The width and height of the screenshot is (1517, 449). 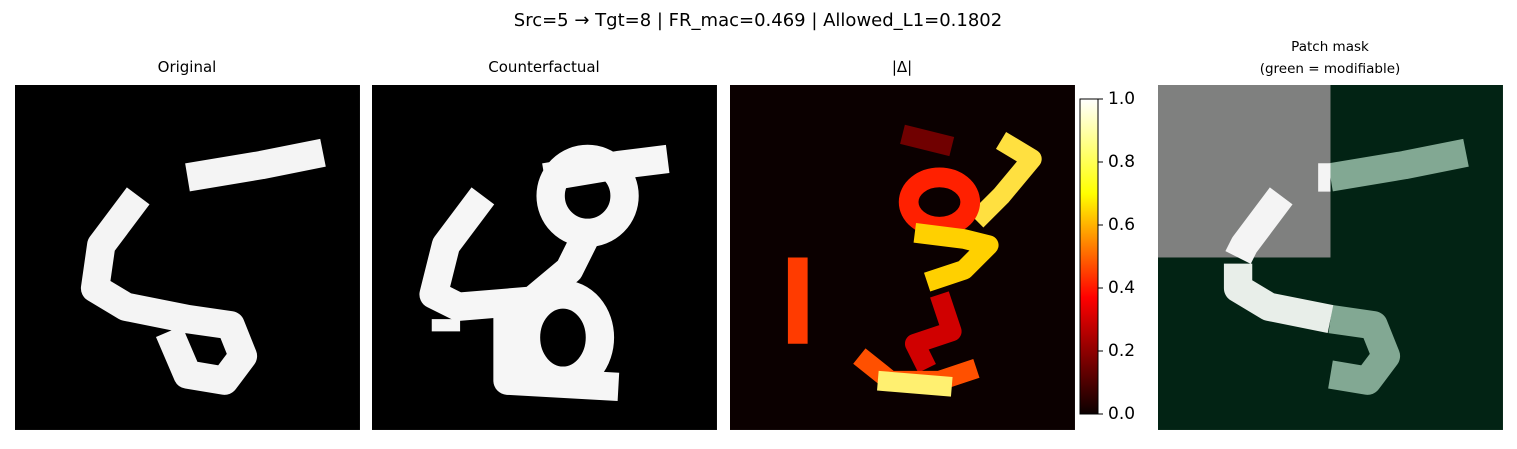 What do you see at coordinates (1121, 414) in the screenshot?
I see `tick-label: 0.0` at bounding box center [1121, 414].